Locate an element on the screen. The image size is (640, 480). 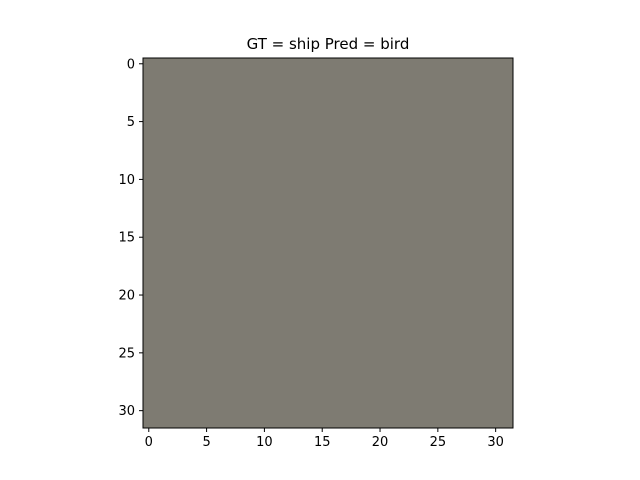
x-tick-label: 20 is located at coordinates (380, 442).